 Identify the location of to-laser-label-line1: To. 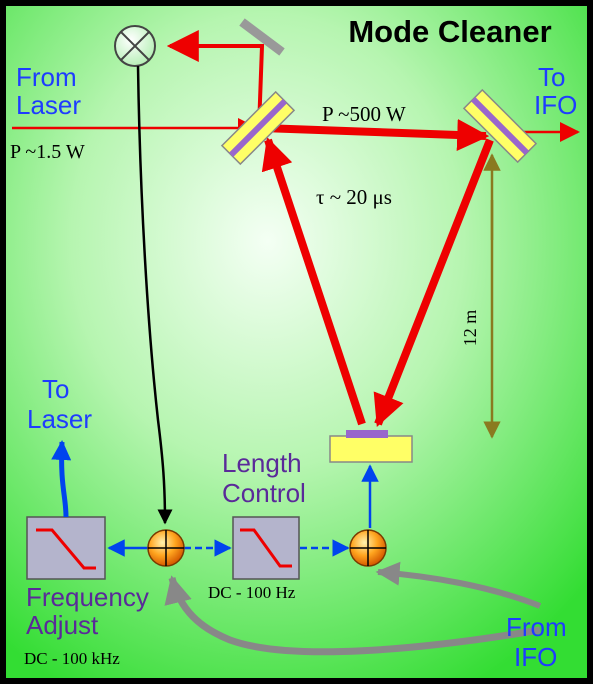
(55, 389).